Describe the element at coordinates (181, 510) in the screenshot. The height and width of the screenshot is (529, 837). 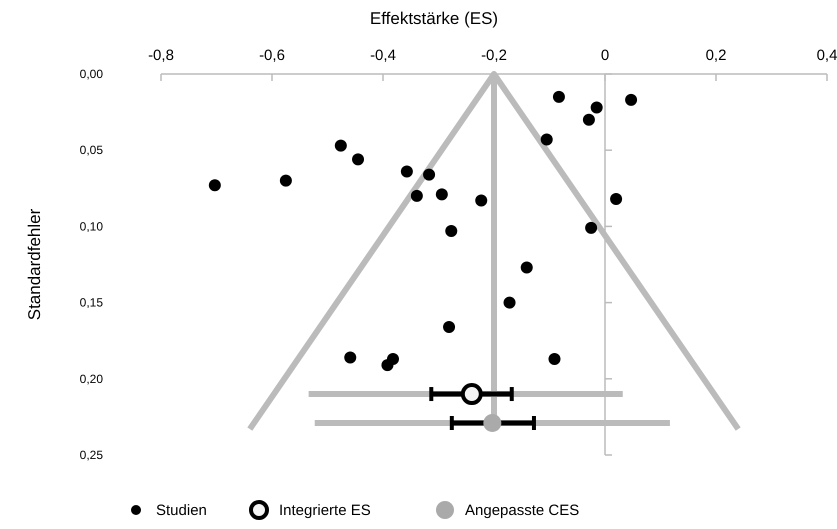
I see `legend-label: Studien` at that location.